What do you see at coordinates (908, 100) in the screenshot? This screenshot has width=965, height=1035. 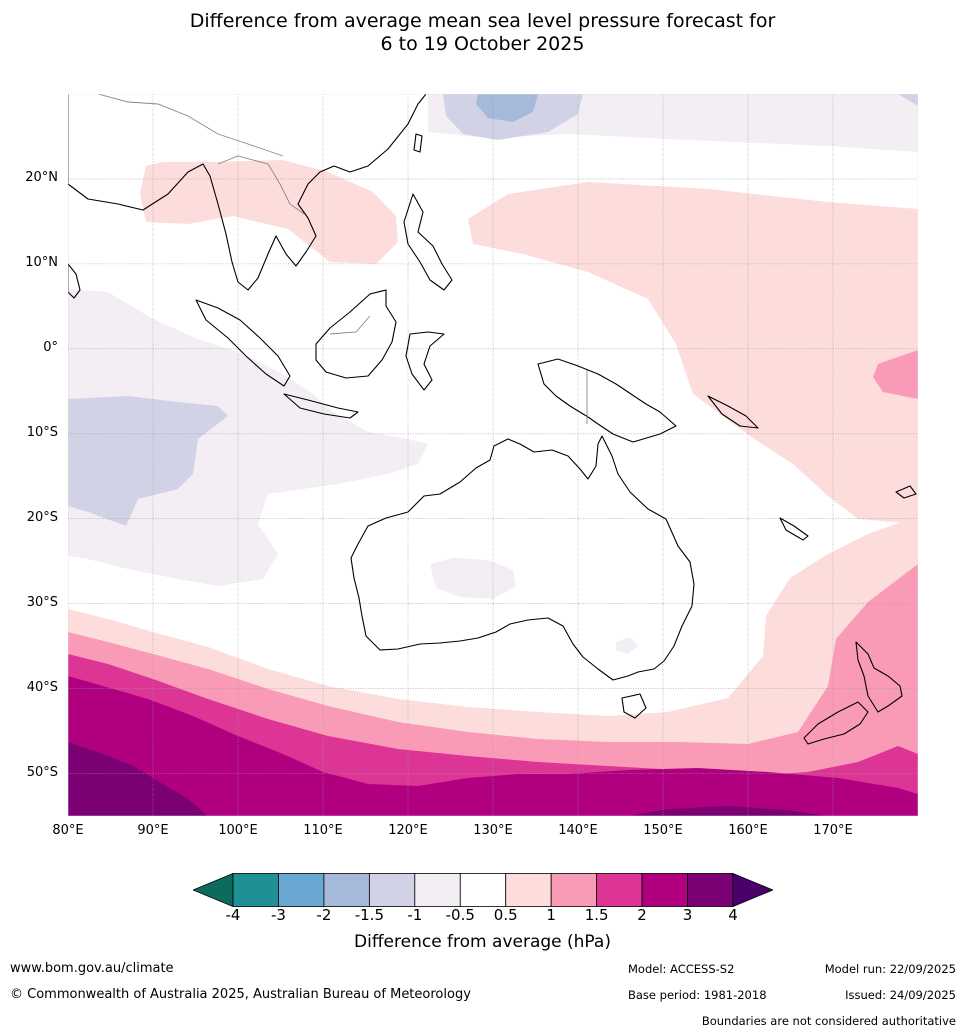 I see `region-neg-10-northeast` at bounding box center [908, 100].